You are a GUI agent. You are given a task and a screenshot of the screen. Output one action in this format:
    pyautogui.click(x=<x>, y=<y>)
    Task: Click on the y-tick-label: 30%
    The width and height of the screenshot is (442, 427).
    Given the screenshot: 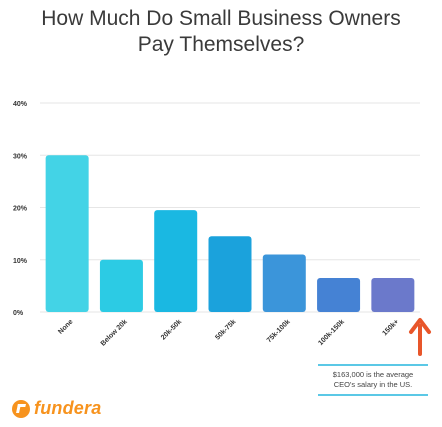 What is the action you would take?
    pyautogui.click(x=20, y=156)
    